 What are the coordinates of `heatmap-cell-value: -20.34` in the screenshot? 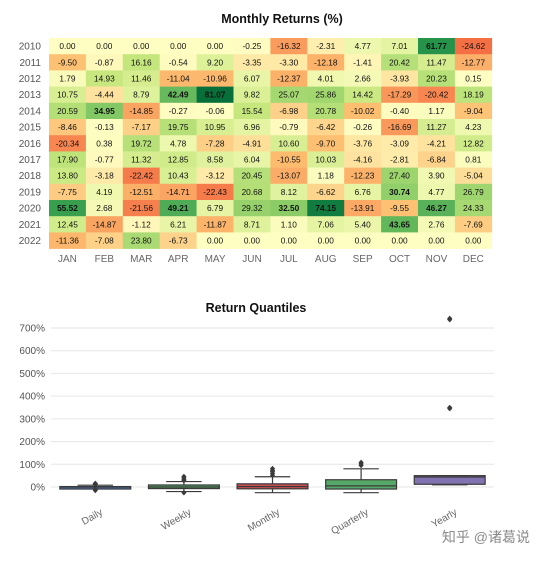 It's located at (68, 143).